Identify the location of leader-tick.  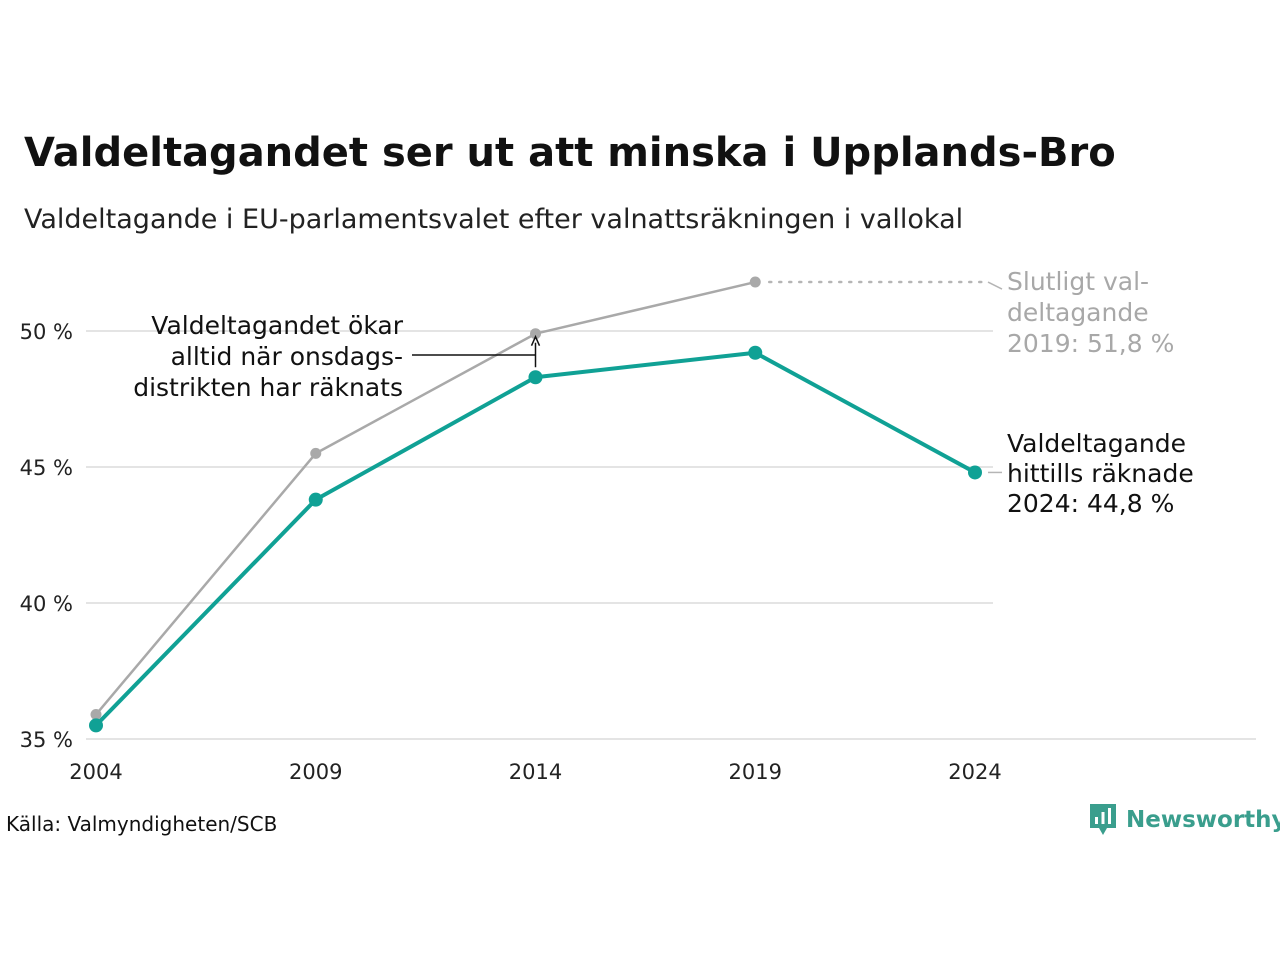
(995, 285).